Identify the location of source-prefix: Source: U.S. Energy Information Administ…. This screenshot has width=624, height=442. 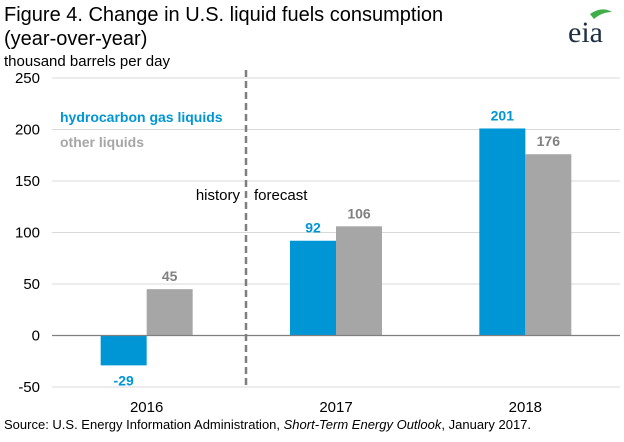
(144, 424).